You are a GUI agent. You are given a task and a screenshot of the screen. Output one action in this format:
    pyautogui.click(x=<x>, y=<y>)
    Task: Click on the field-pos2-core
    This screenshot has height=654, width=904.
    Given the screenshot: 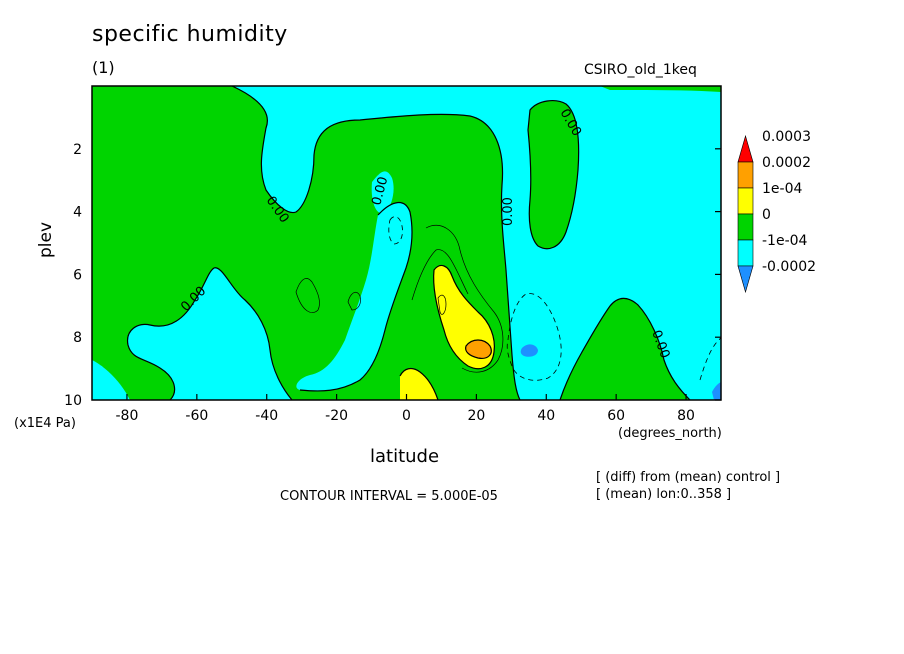 What is the action you would take?
    pyautogui.click(x=478, y=349)
    